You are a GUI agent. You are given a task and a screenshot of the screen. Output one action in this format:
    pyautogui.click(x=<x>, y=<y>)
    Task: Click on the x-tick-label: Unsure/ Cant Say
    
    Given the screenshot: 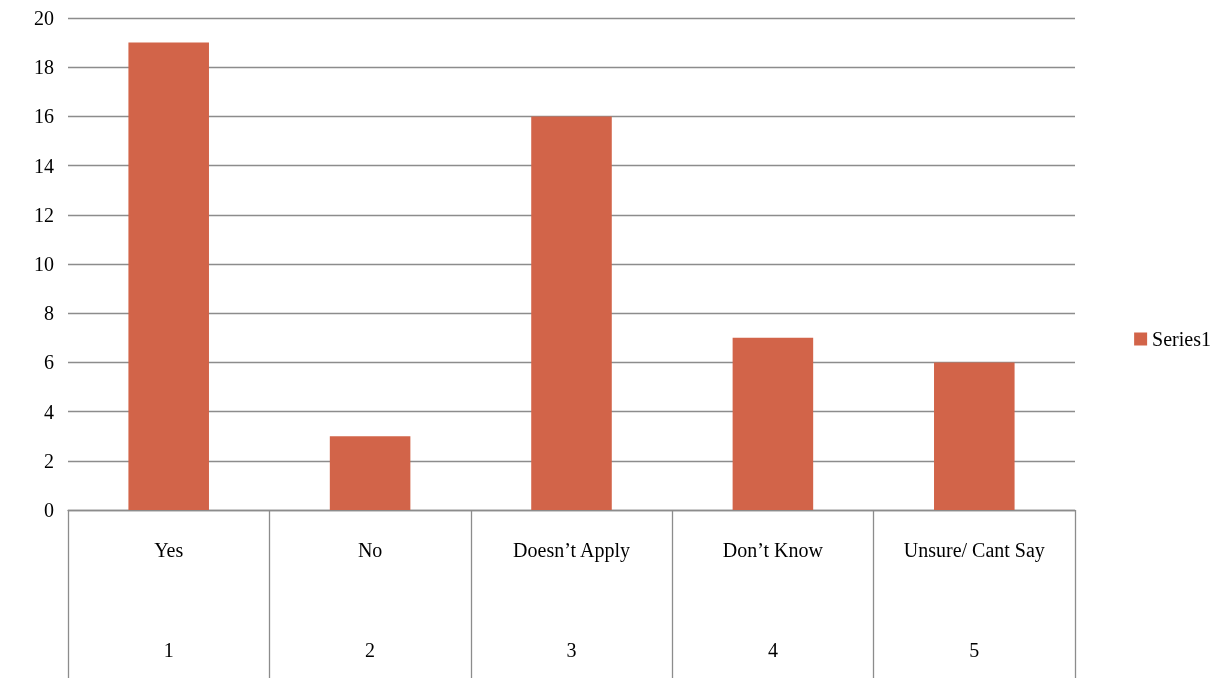 What is the action you would take?
    pyautogui.click(x=974, y=550)
    